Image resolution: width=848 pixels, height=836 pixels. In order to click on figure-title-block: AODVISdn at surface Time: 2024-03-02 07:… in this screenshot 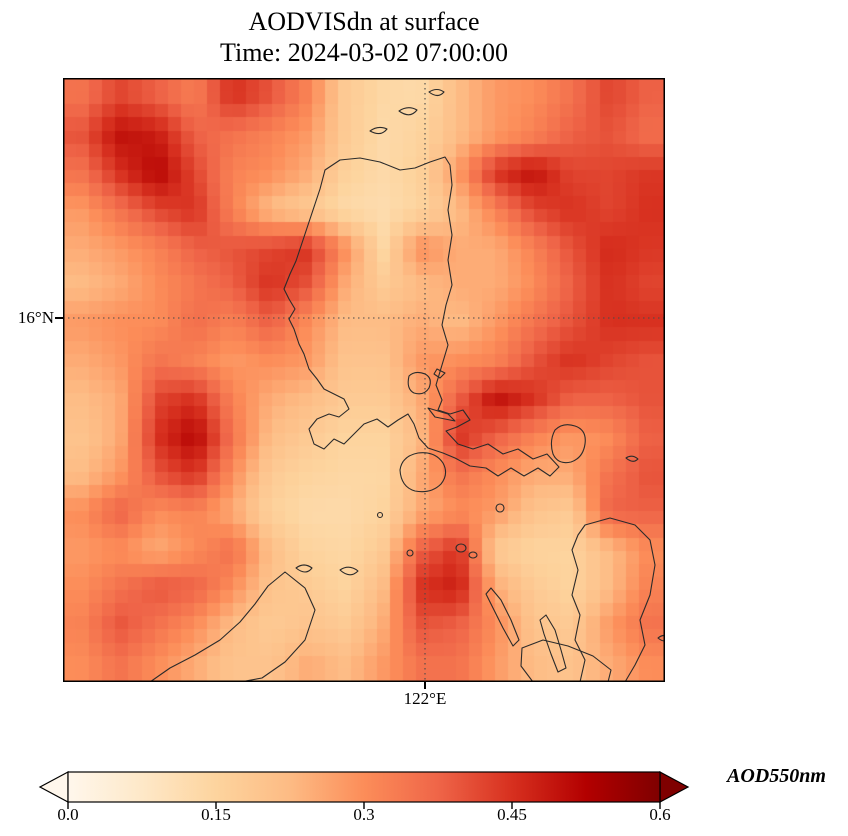, I will do `click(364, 37)`.